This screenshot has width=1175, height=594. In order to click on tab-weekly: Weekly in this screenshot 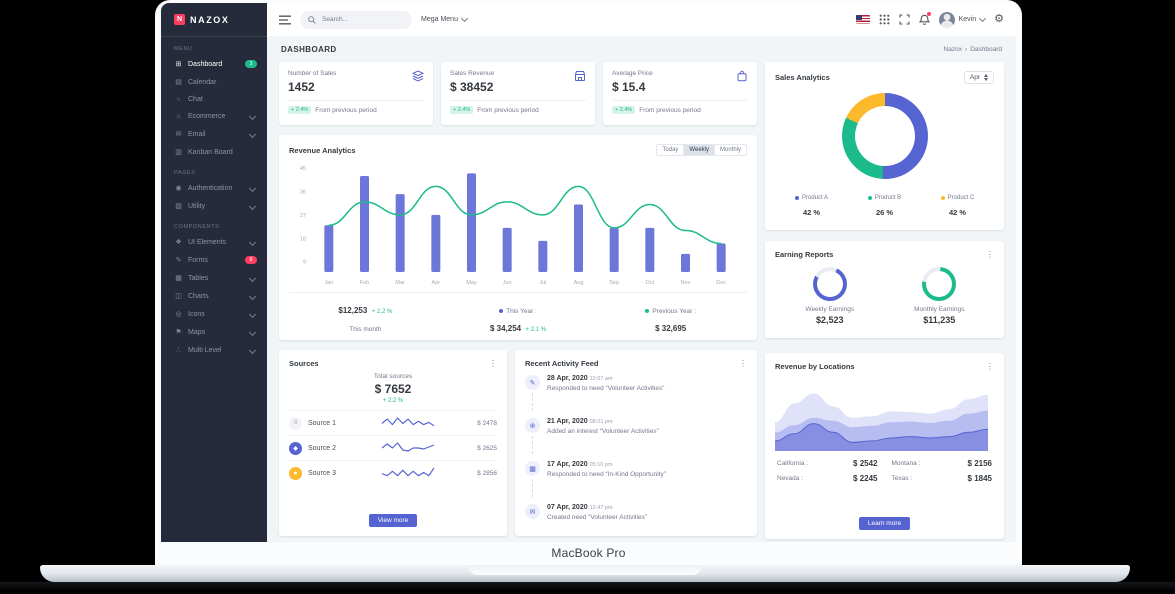, I will do `click(699, 150)`.